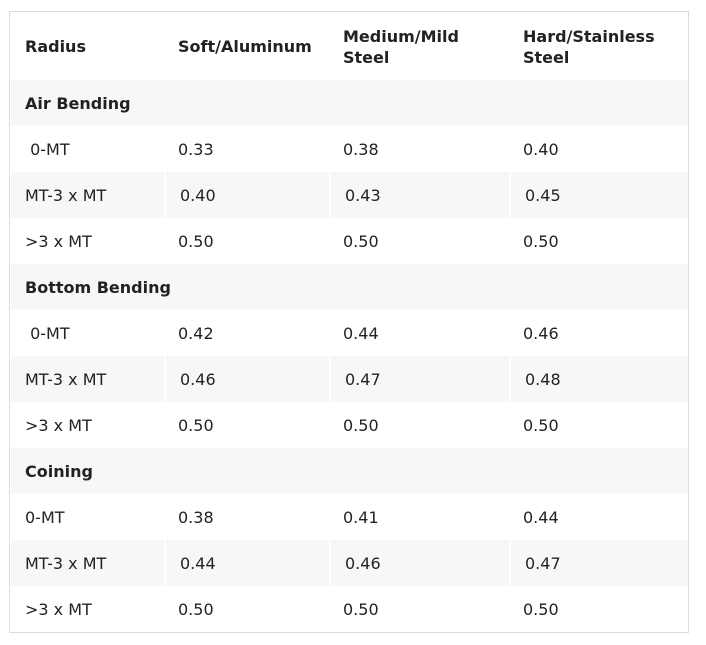 This screenshot has height=645, width=706. Describe the element at coordinates (196, 333) in the screenshot. I see `value-cell: 0.42` at that location.